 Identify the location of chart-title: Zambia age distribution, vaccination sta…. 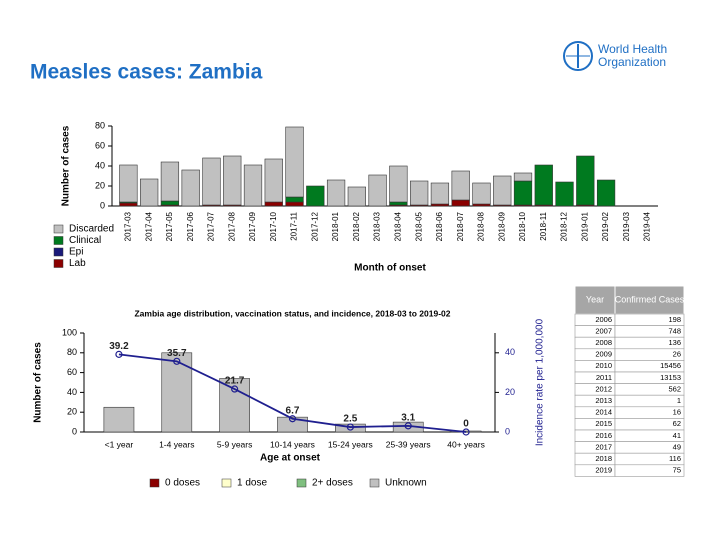
(292, 313).